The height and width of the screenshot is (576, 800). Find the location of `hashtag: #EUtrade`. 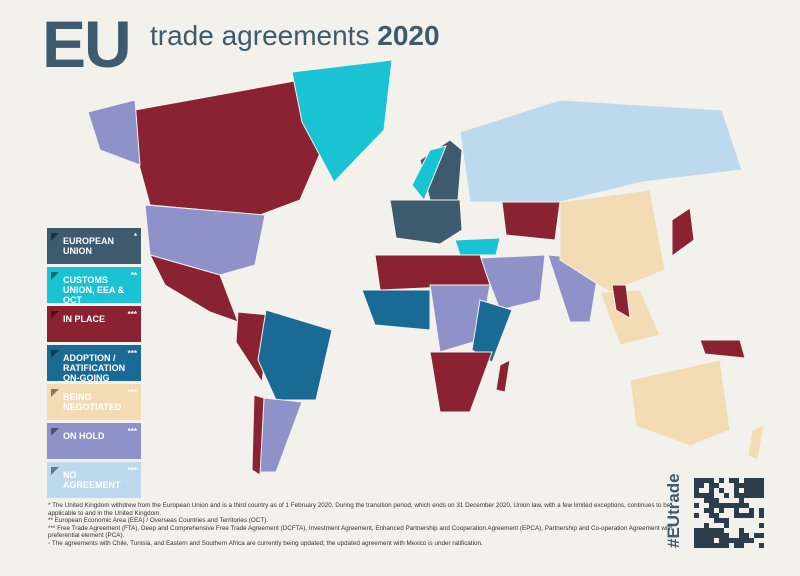

hashtag: #EUtrade is located at coordinates (673, 510).